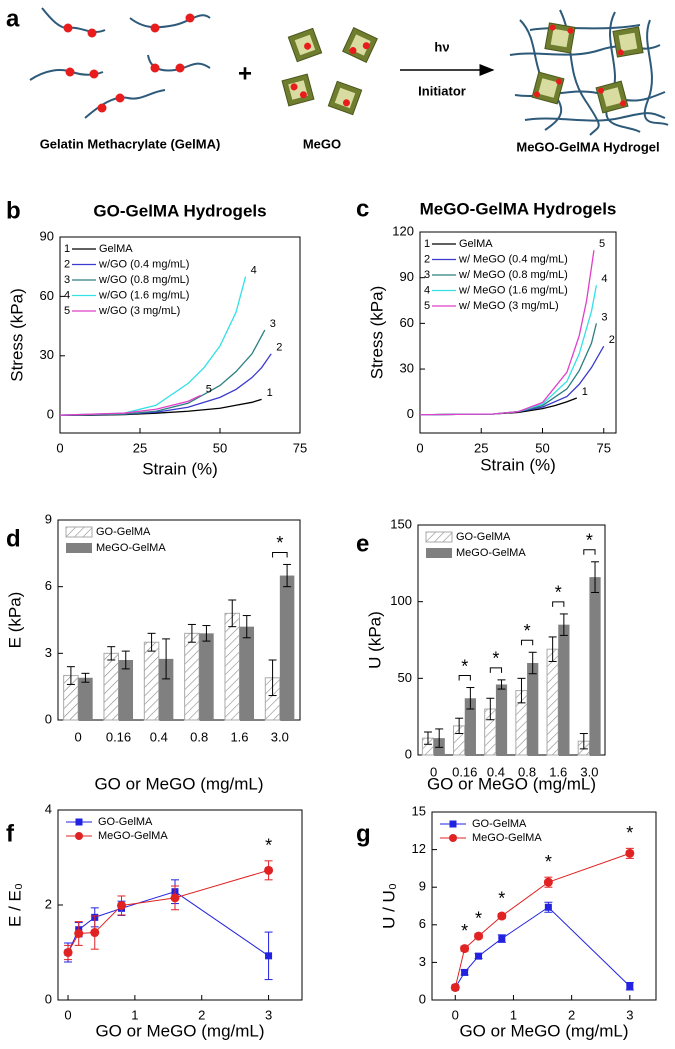  Describe the element at coordinates (329, 71) in the screenshot. I see `mego-flakes` at that location.